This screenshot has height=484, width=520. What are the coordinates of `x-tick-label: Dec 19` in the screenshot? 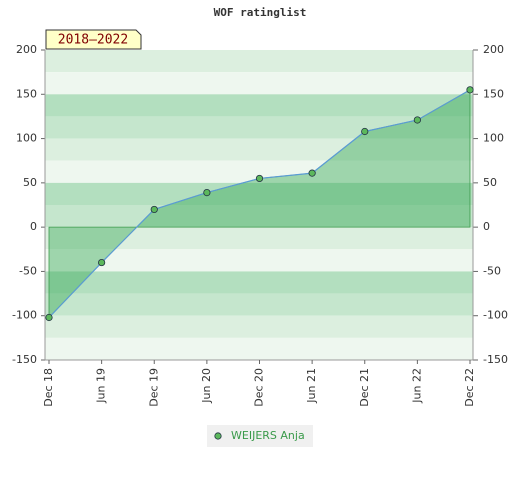 It's located at (153, 387).